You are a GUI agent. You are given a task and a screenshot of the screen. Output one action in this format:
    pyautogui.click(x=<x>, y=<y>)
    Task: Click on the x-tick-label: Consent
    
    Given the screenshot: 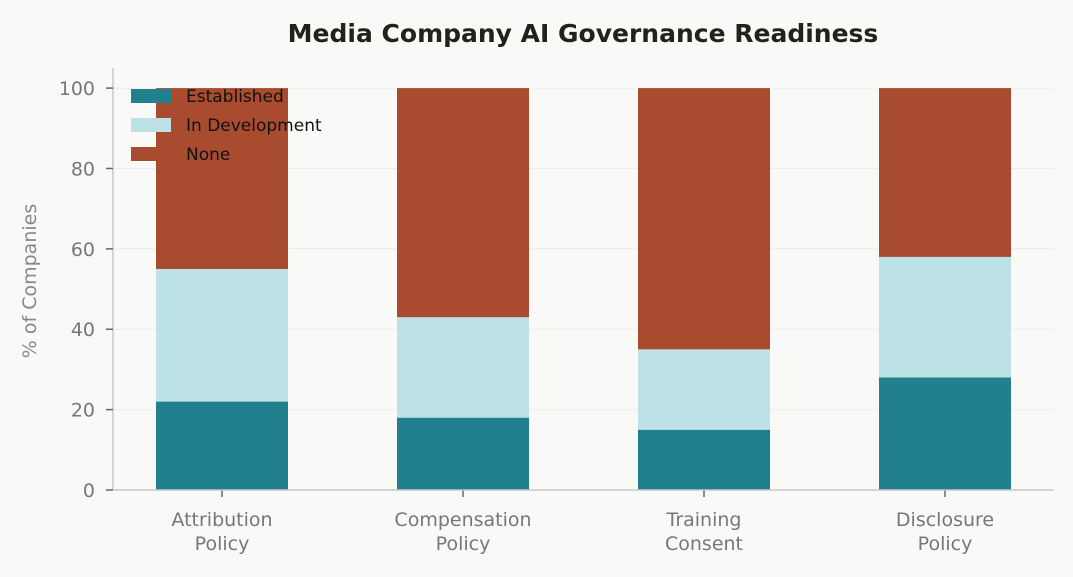 What is the action you would take?
    pyautogui.click(x=704, y=544)
    